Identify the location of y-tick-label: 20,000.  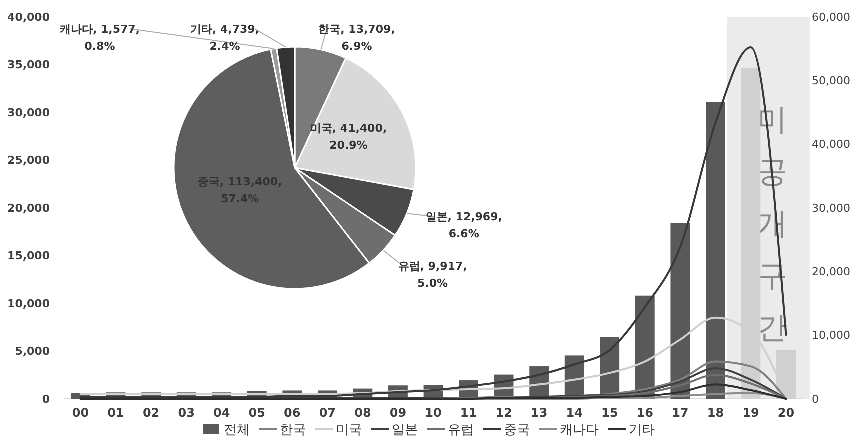
(29, 208).